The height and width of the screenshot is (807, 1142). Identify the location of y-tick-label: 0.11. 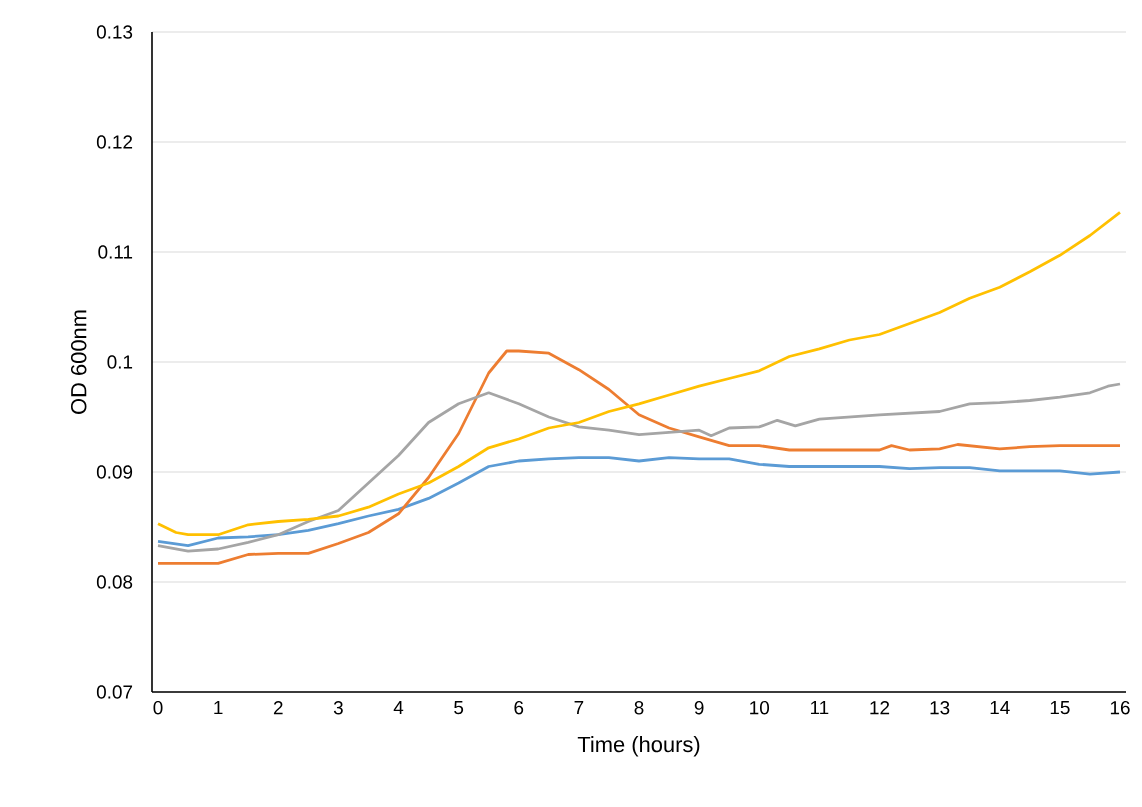
(115, 252).